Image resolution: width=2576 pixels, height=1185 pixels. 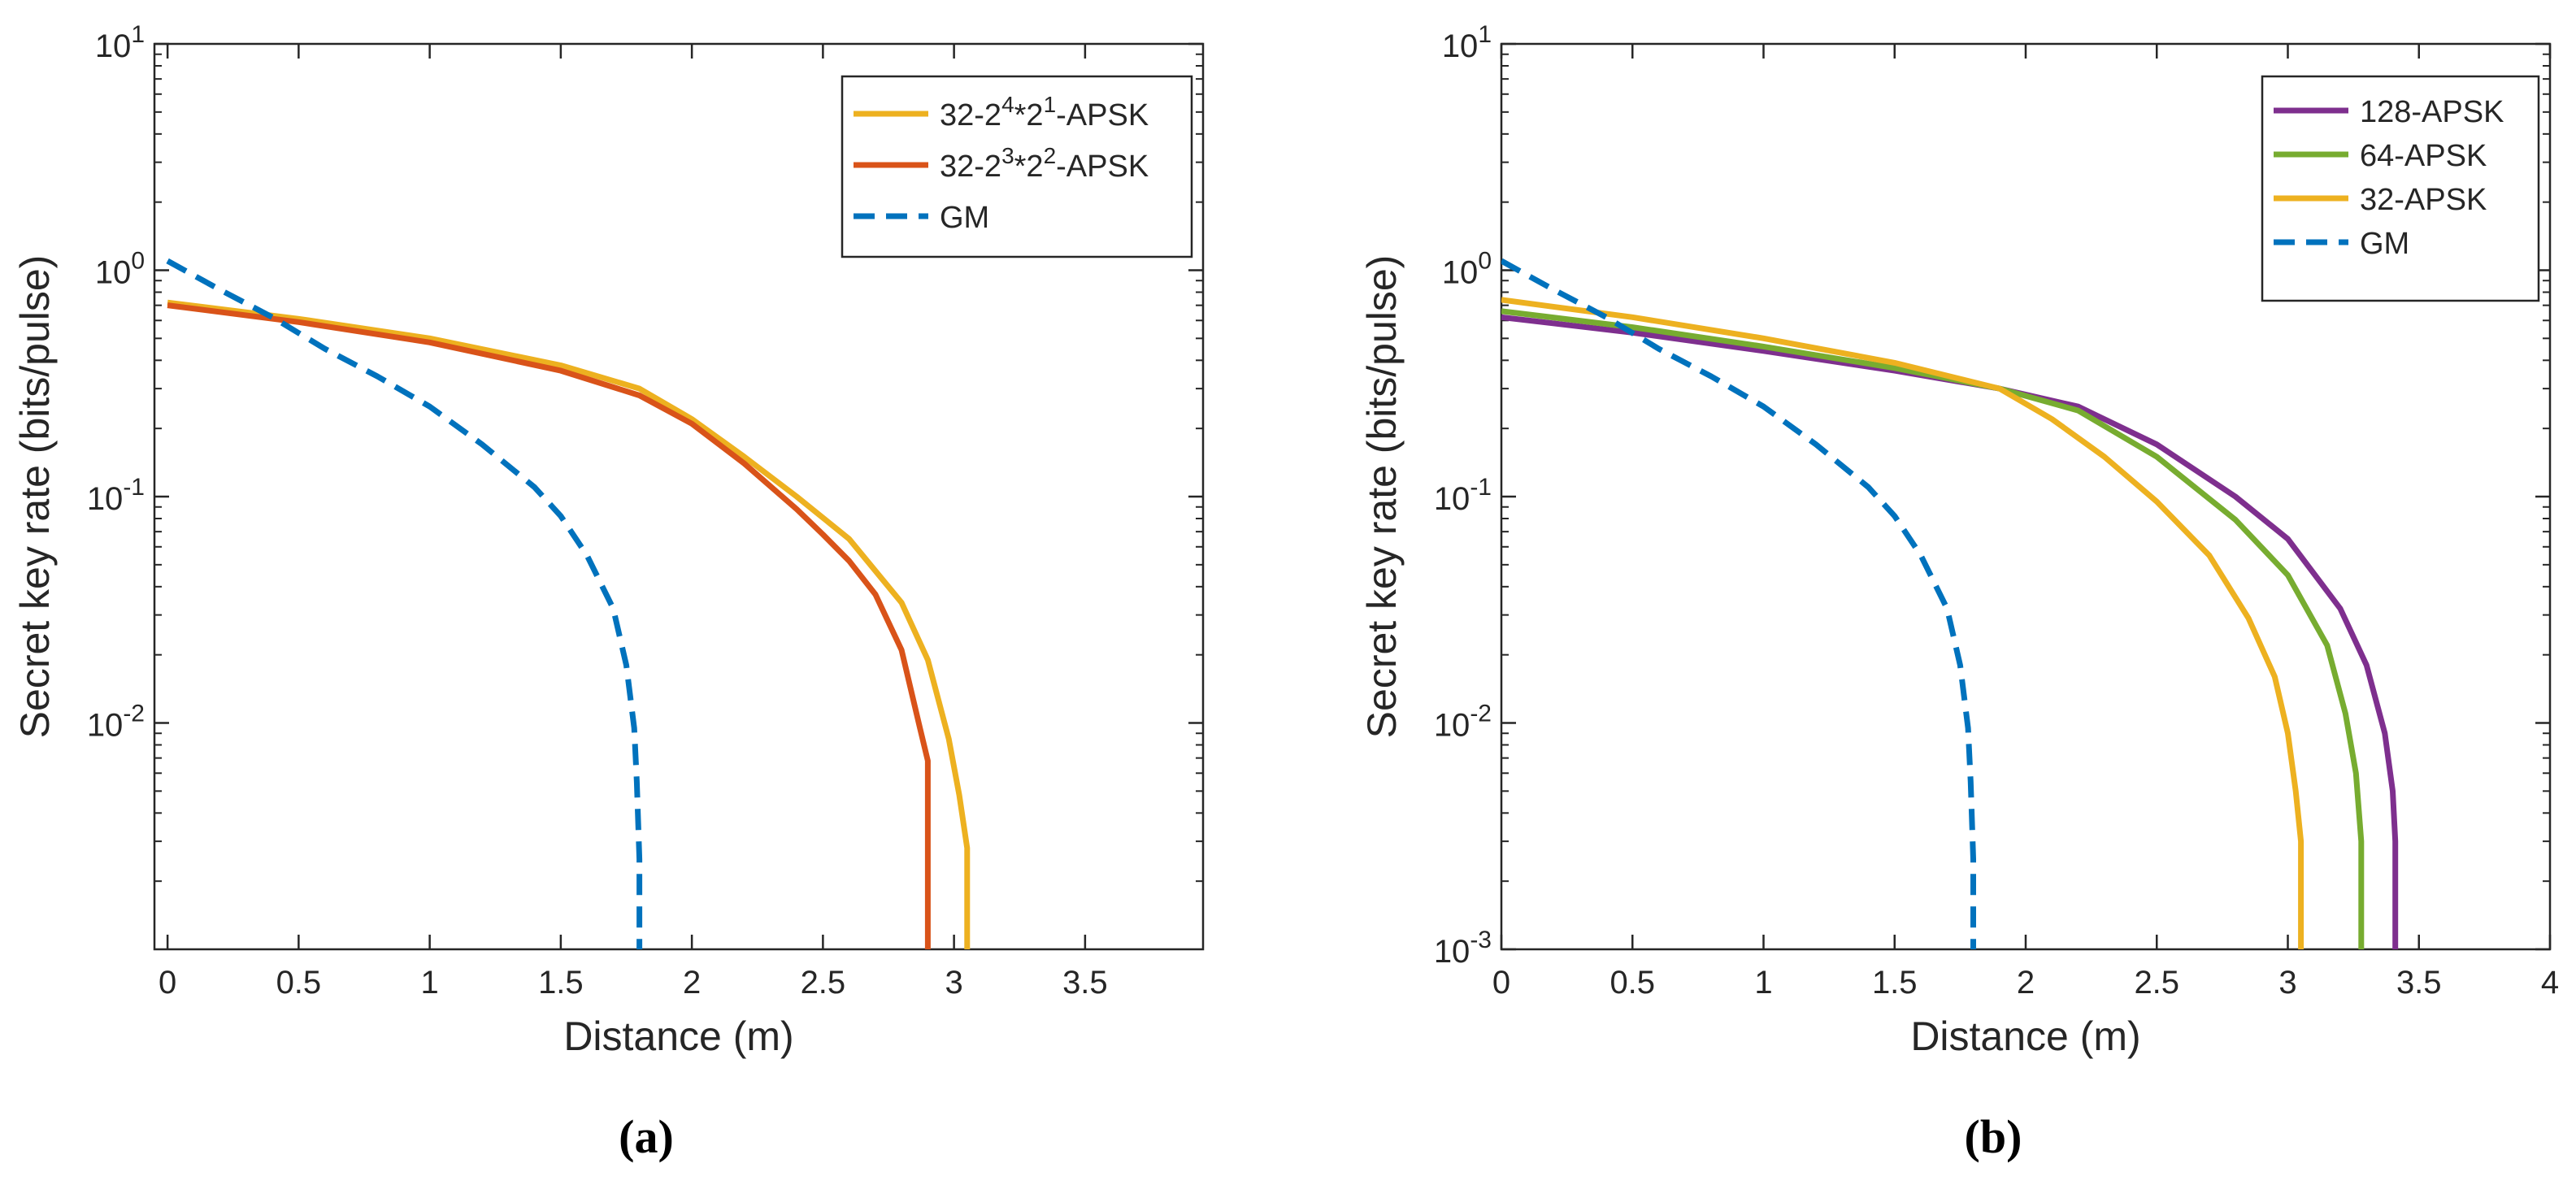 What do you see at coordinates (2550, 983) in the screenshot?
I see `x-tick-label: 4` at bounding box center [2550, 983].